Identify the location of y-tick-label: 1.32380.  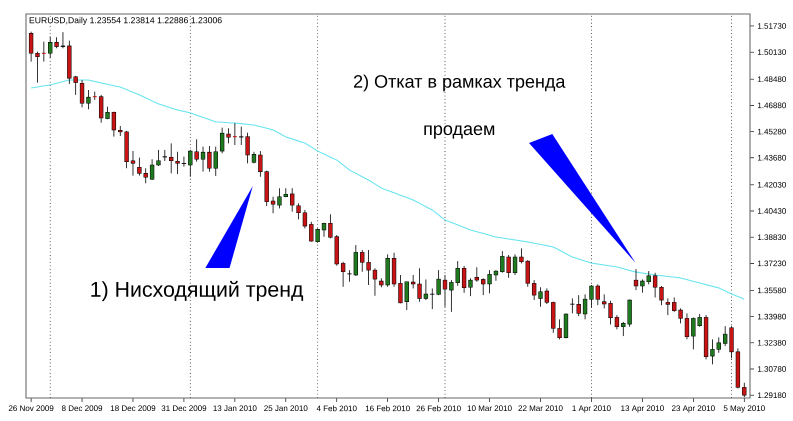
(772, 343).